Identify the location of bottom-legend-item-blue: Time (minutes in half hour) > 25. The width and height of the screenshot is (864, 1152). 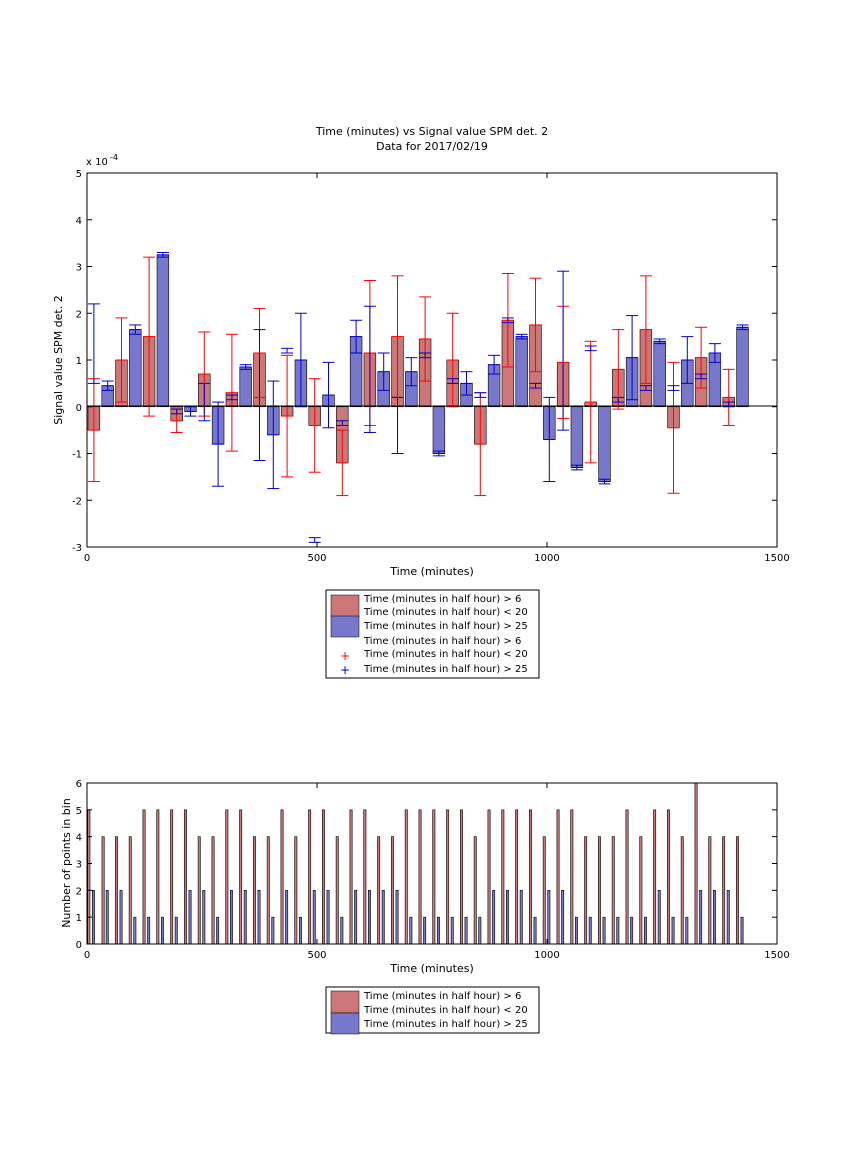
(429, 1023).